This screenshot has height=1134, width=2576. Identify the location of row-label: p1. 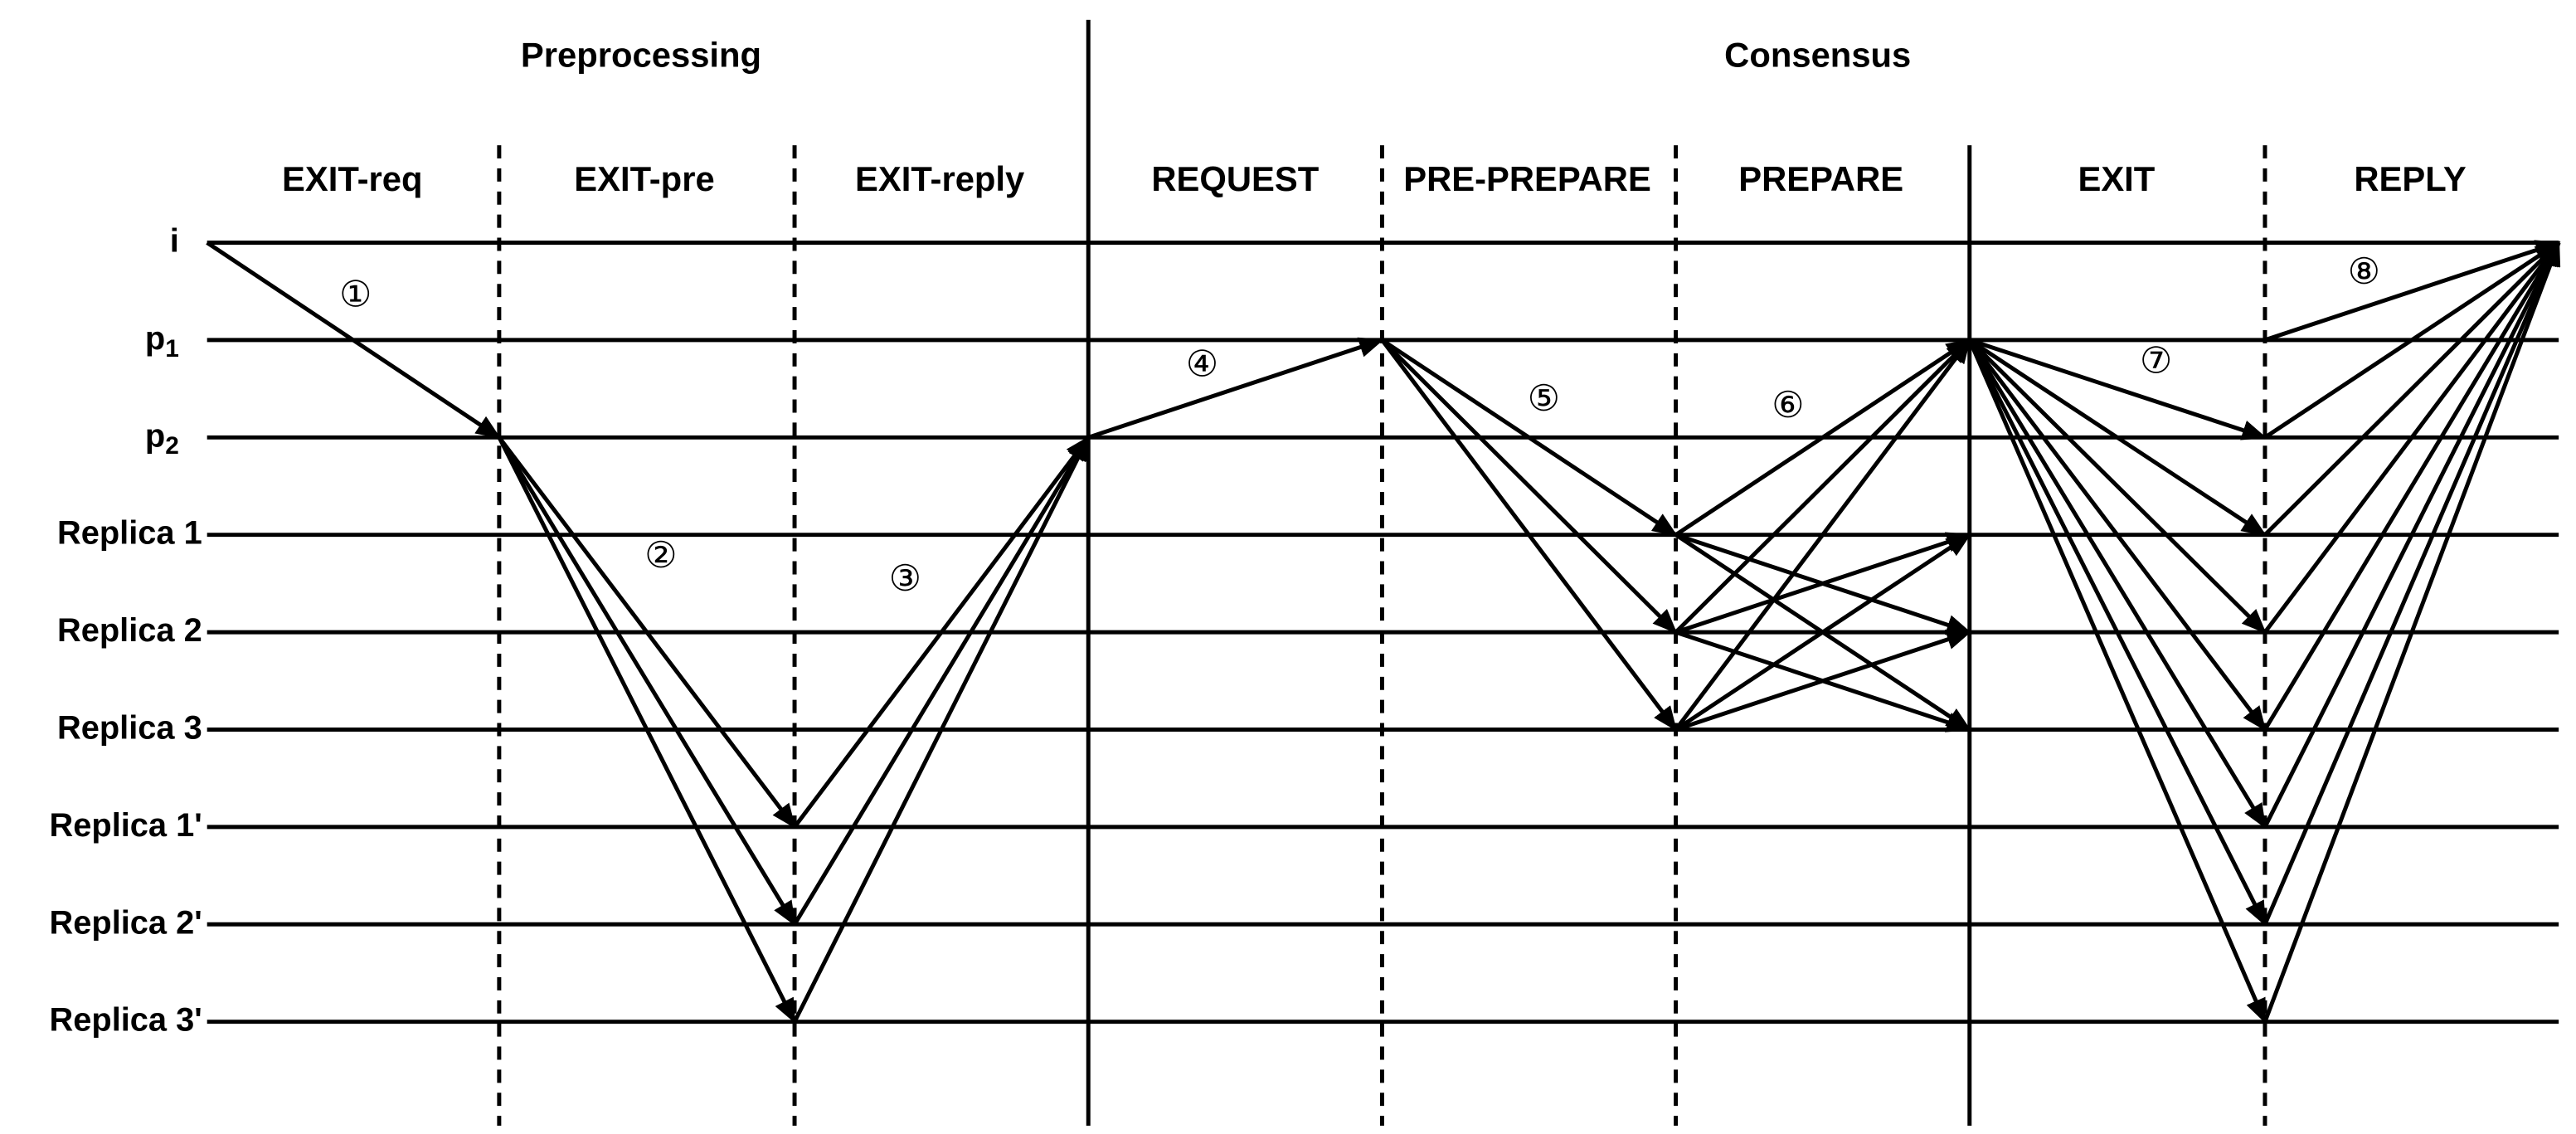
(162, 340).